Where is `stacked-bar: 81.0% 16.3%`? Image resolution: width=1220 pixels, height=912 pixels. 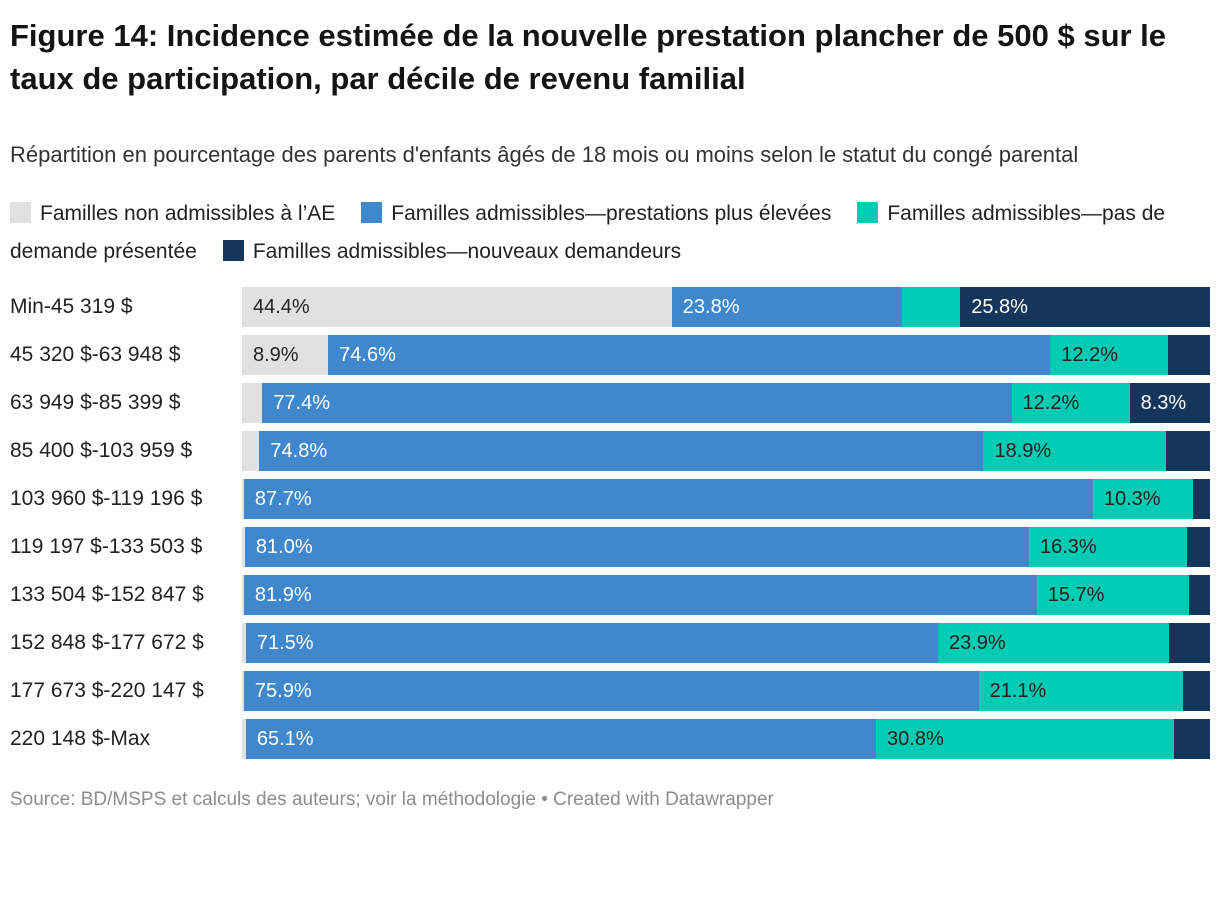
stacked-bar: 81.0% 16.3% is located at coordinates (726, 547).